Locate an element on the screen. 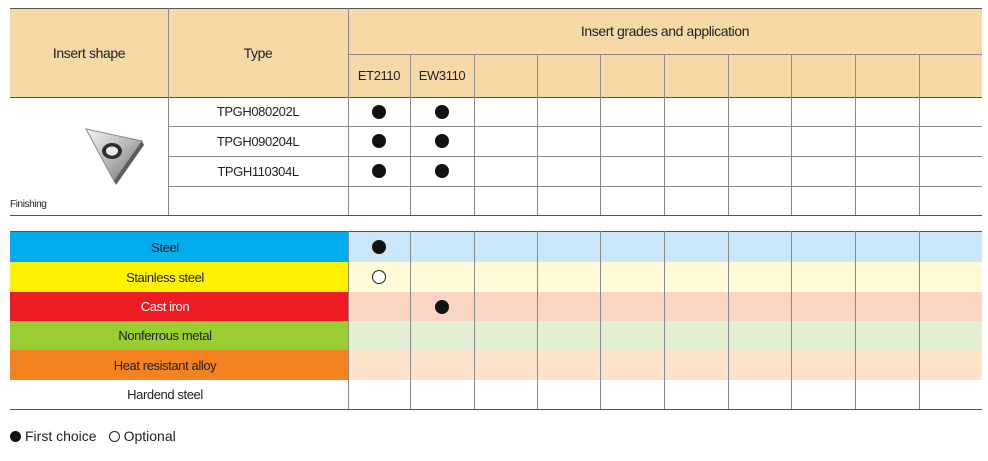 This screenshot has width=988, height=461. grade-header-0: ET2110 is located at coordinates (379, 75).